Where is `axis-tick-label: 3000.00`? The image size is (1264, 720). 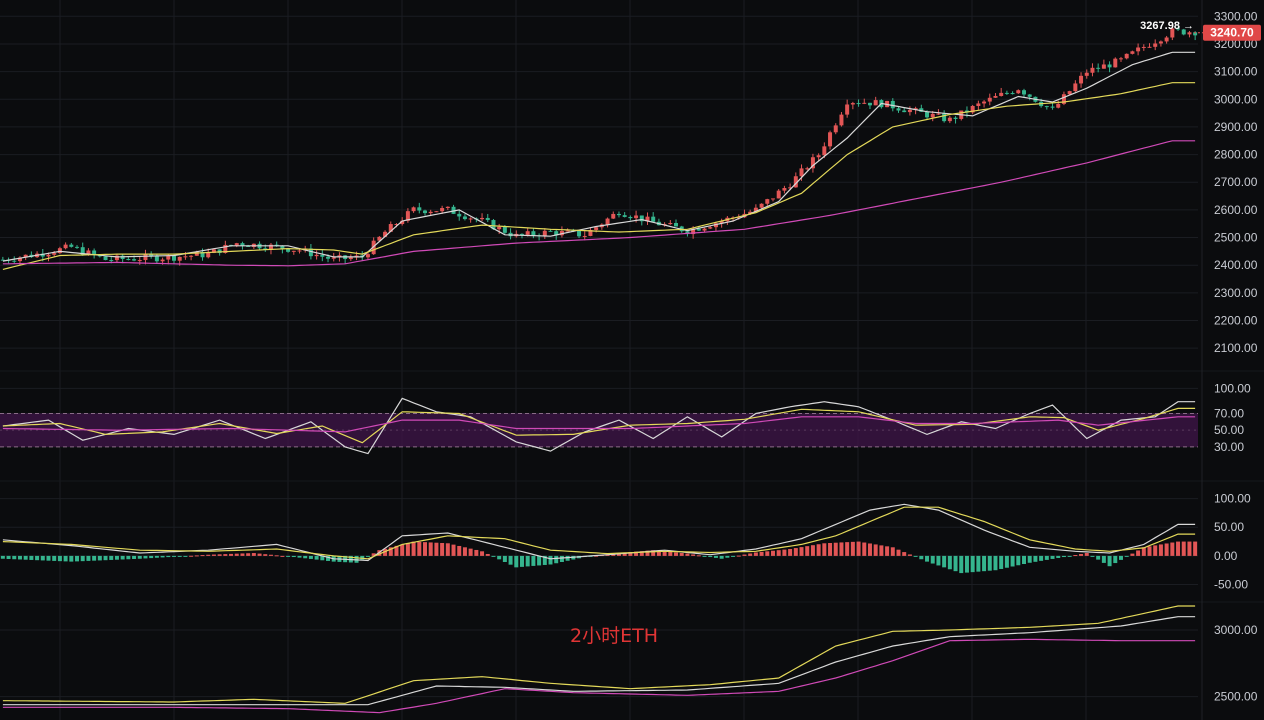
axis-tick-label: 3000.00 is located at coordinates (1236, 630).